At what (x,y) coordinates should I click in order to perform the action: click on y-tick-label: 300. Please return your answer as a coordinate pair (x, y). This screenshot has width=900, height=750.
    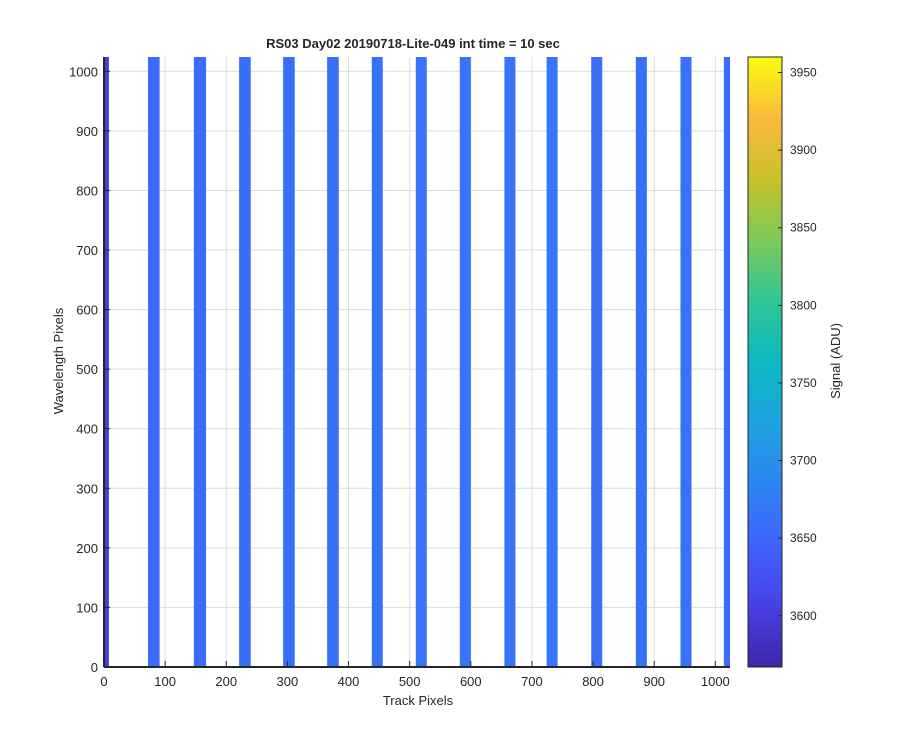
    Looking at the image, I should click on (87, 488).